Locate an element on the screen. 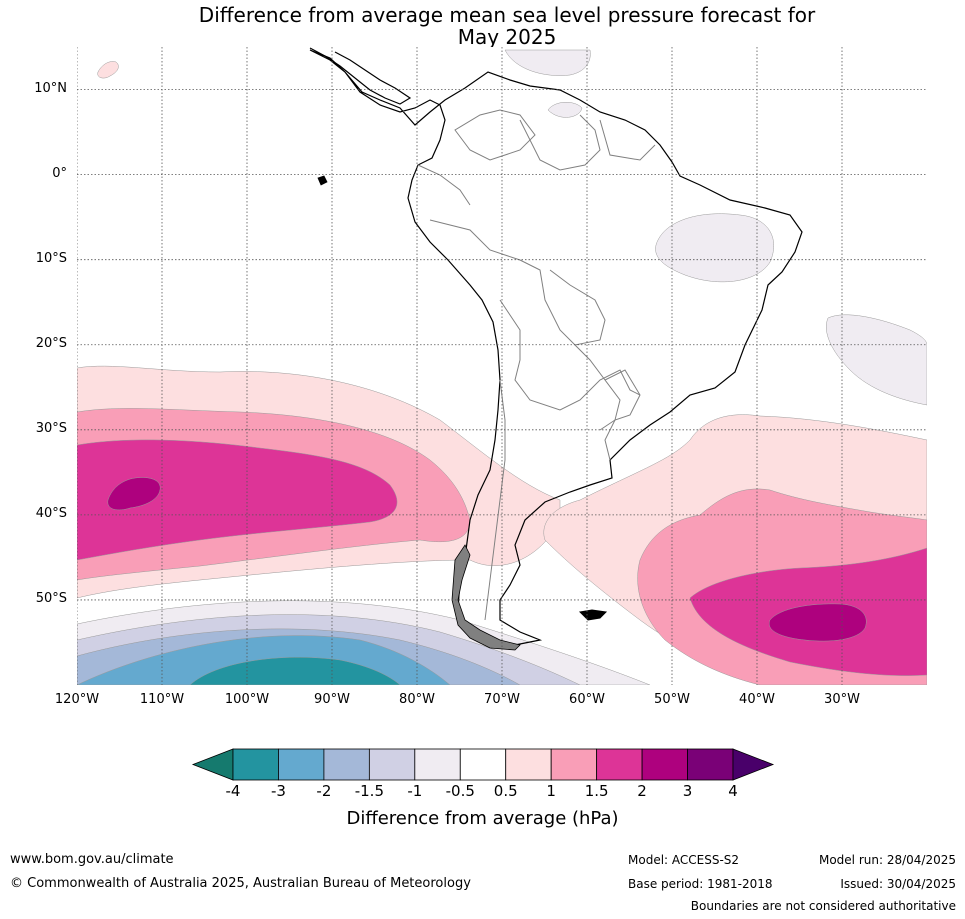 This screenshot has height=919, width=965. galapagos-islands is located at coordinates (322, 180).